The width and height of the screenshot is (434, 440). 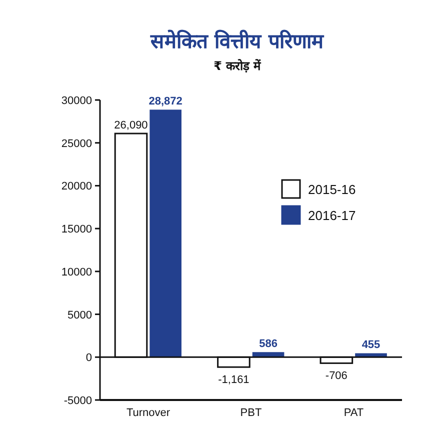 I want to click on x-tick-label: PBT, so click(x=251, y=413).